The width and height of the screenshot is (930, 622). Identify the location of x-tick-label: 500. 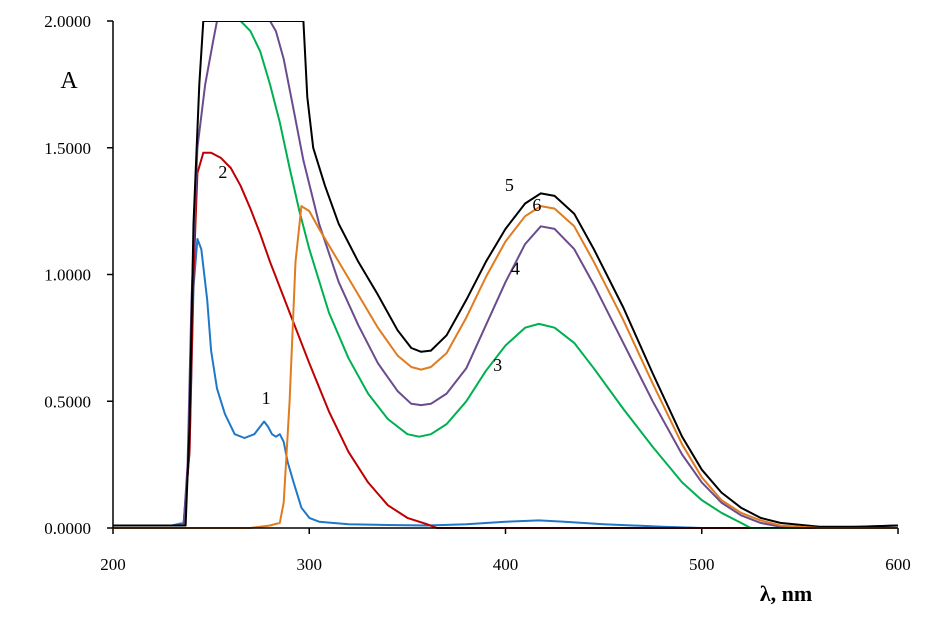
(702, 564).